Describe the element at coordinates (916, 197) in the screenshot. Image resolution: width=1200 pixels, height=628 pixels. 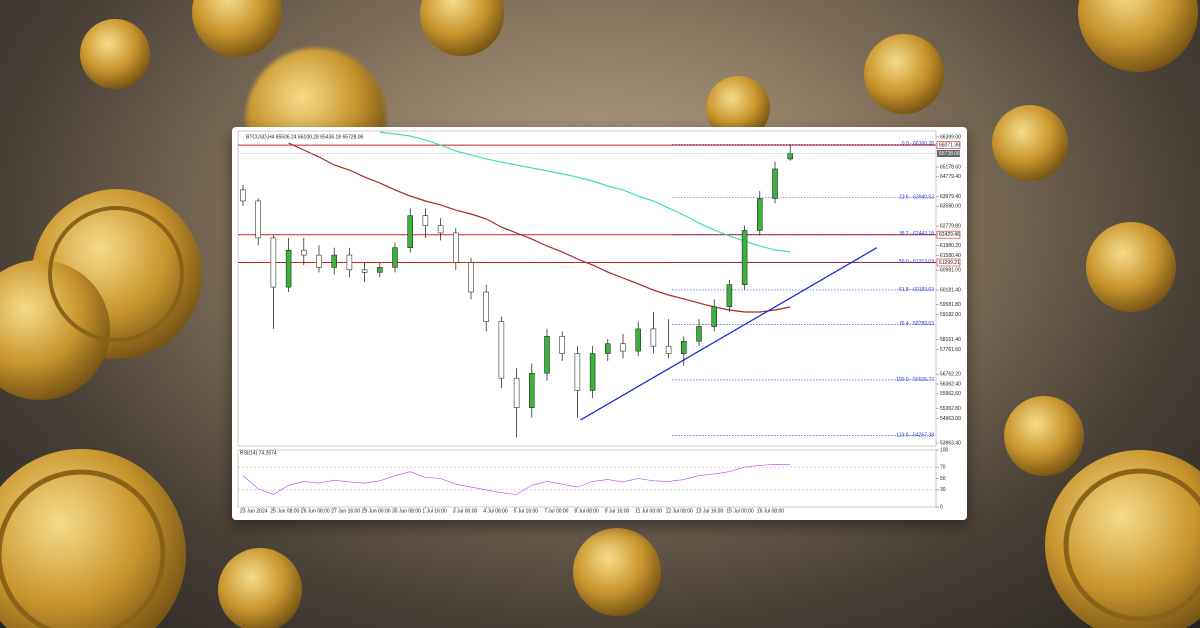
I see `fib-label: 23.6 - 63940.52` at that location.